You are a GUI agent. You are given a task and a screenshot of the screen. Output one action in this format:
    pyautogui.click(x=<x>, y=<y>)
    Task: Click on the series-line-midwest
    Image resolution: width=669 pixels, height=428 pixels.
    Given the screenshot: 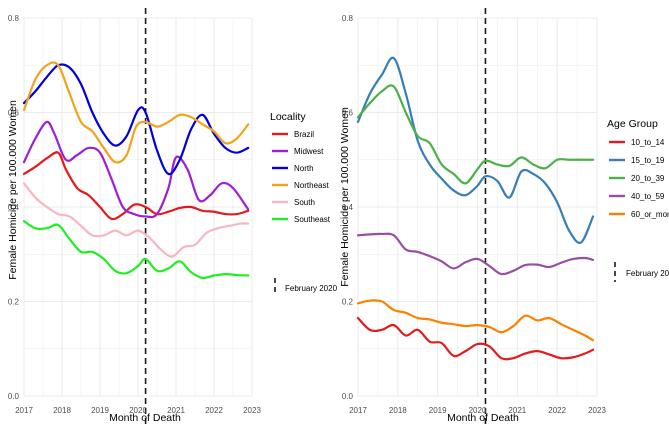 What is the action you would take?
    pyautogui.click(x=136, y=169)
    